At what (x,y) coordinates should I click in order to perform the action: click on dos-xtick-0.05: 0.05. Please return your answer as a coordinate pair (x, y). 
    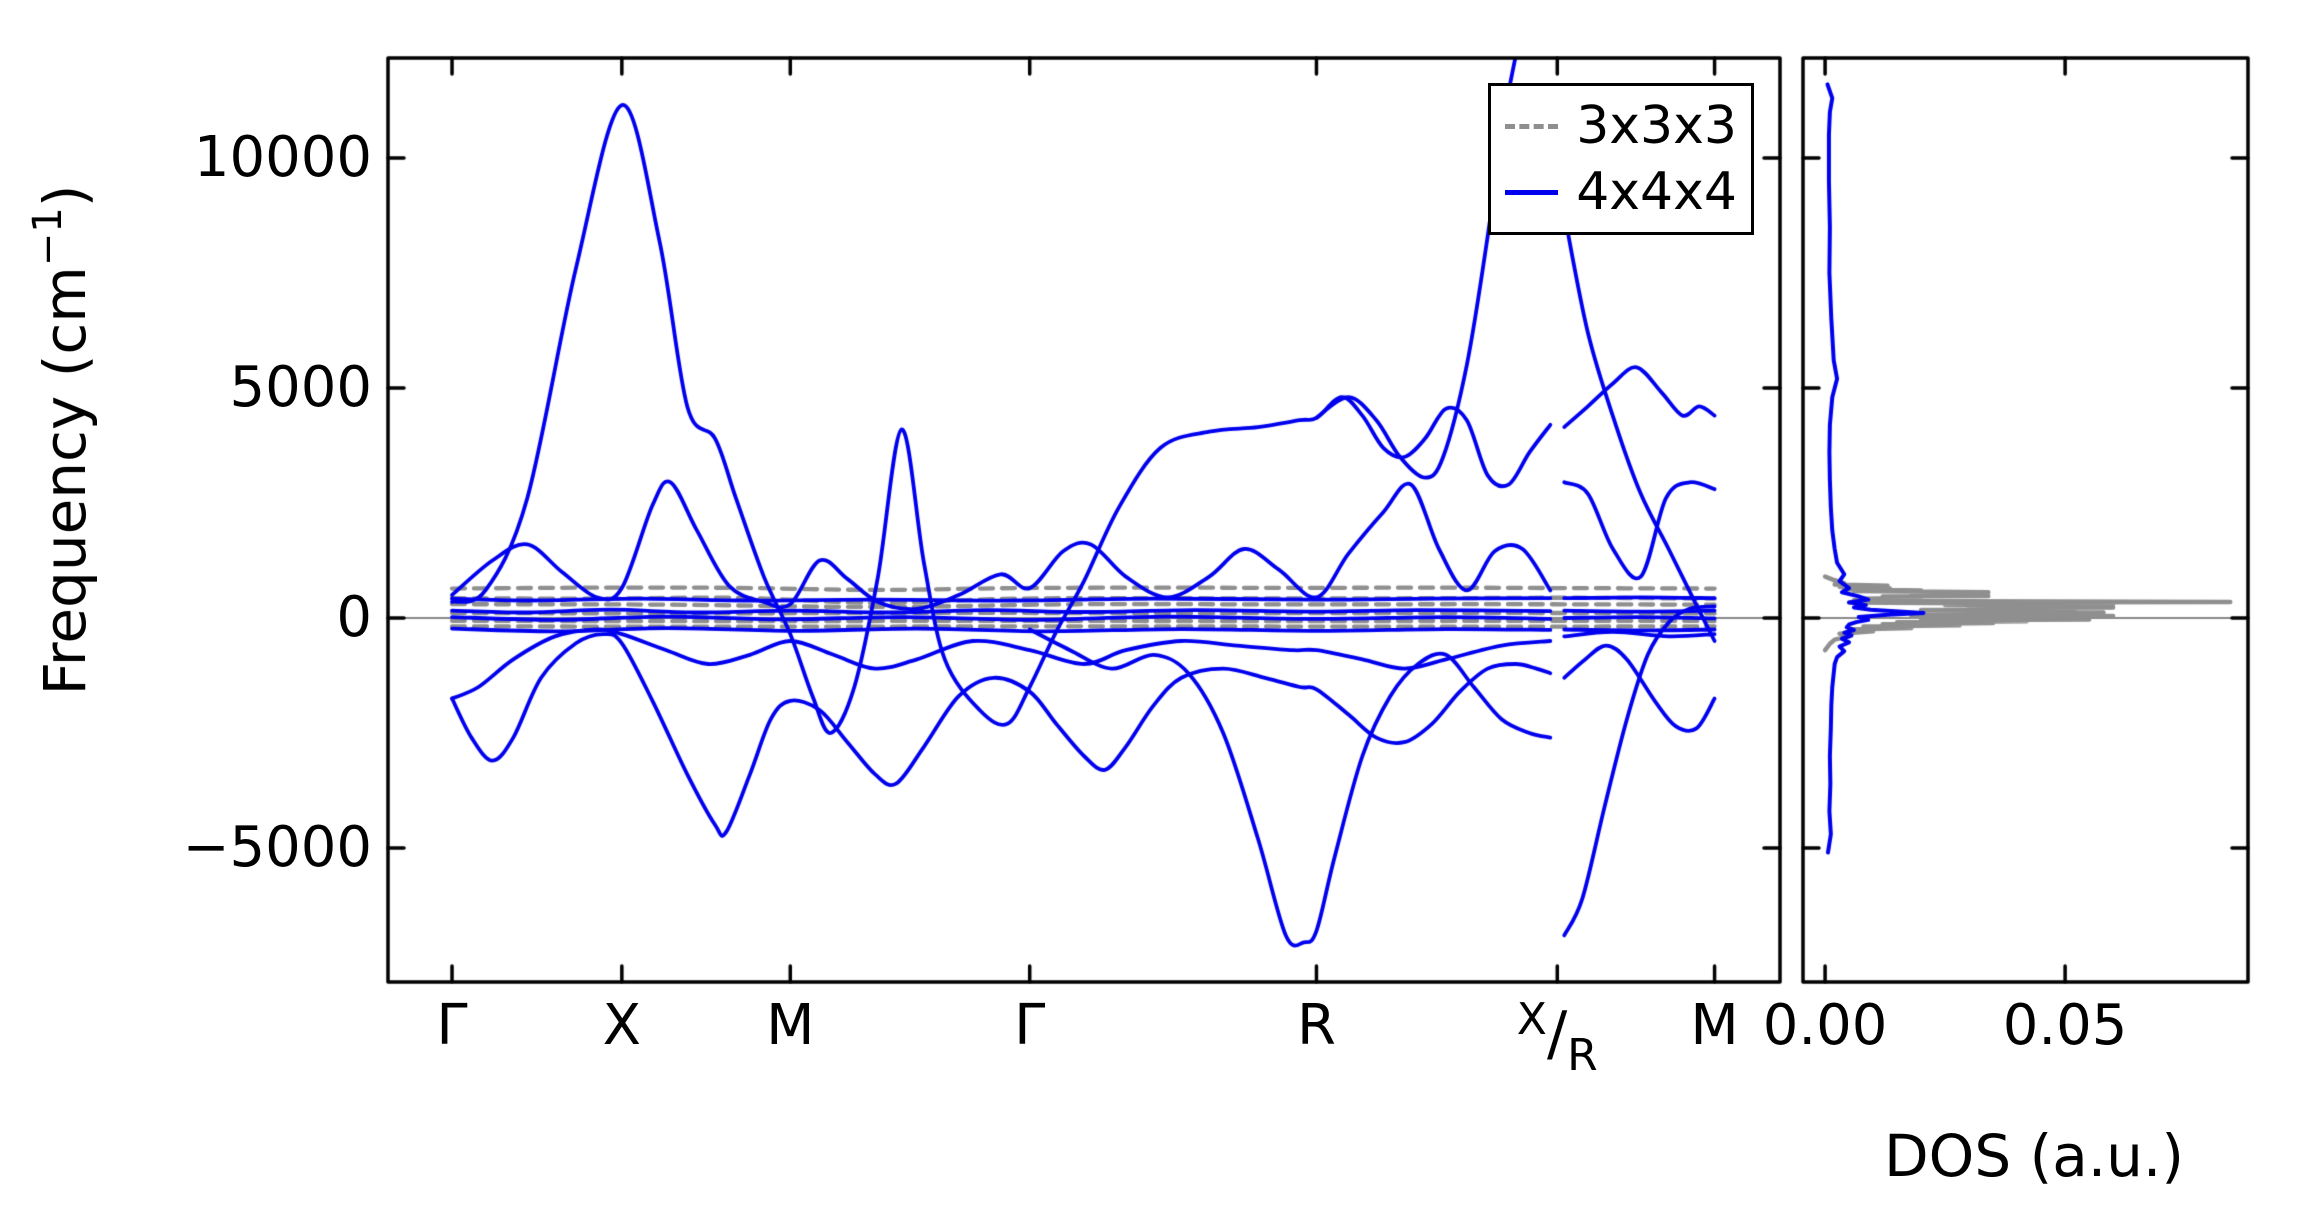
    Looking at the image, I should click on (2065, 1025).